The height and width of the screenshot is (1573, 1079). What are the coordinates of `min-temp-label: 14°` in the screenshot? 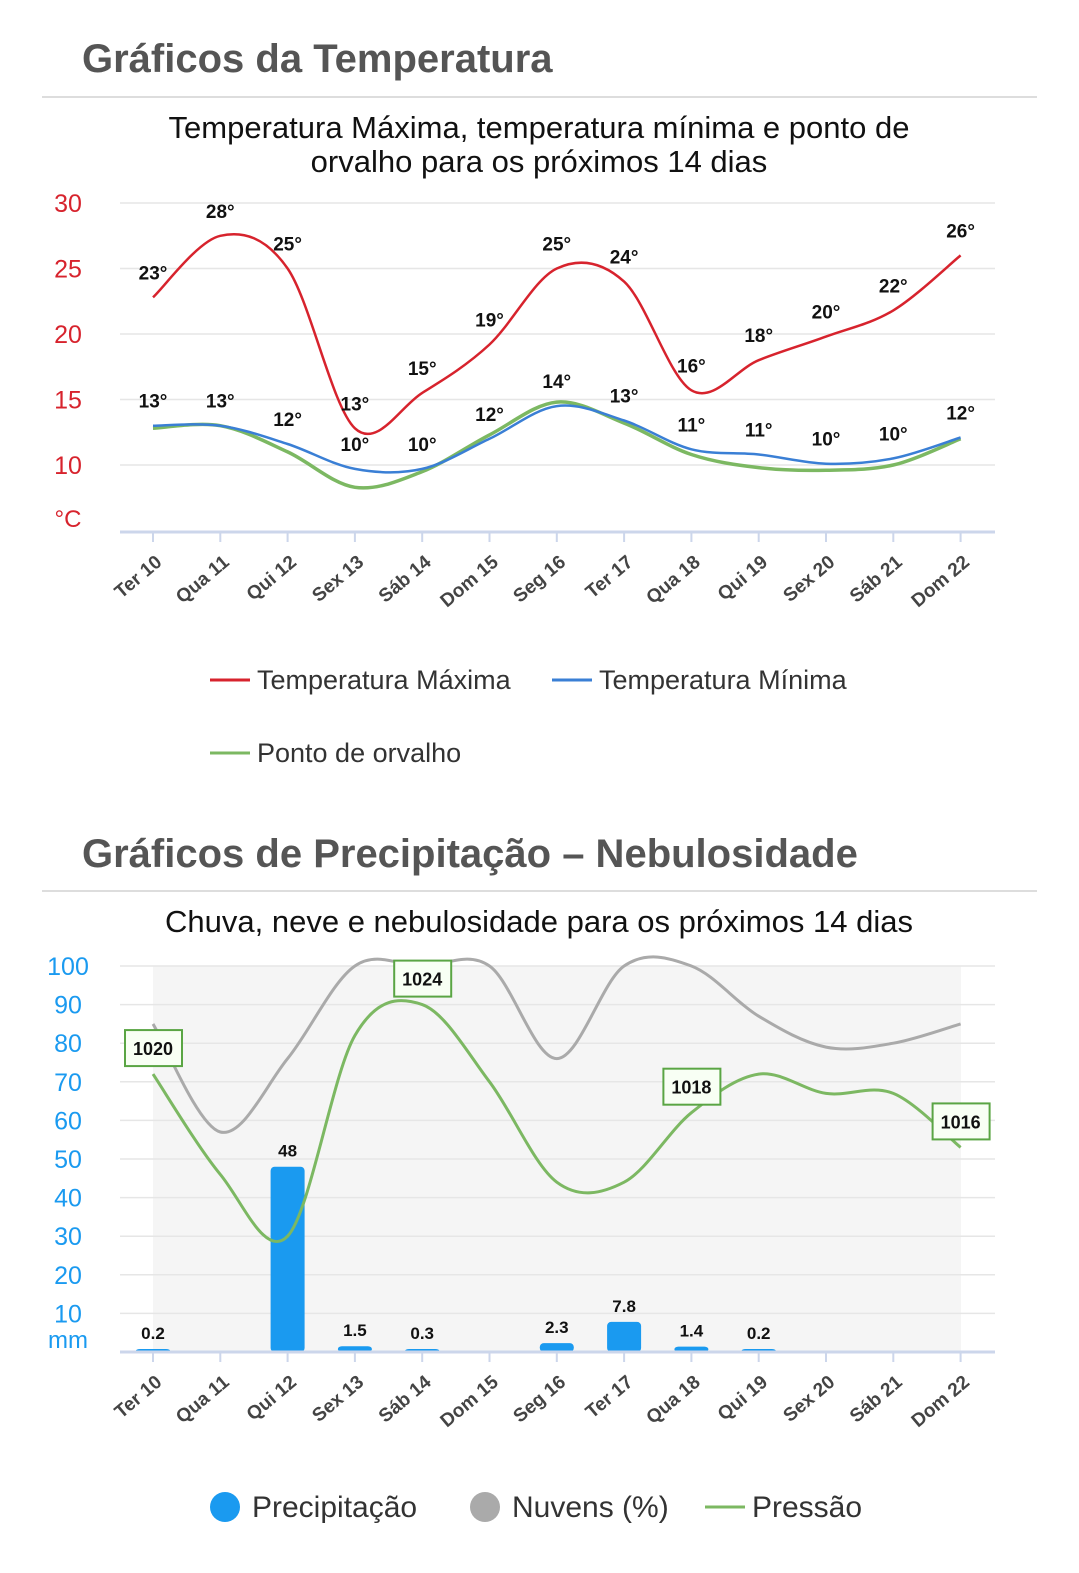 It's located at (556, 382).